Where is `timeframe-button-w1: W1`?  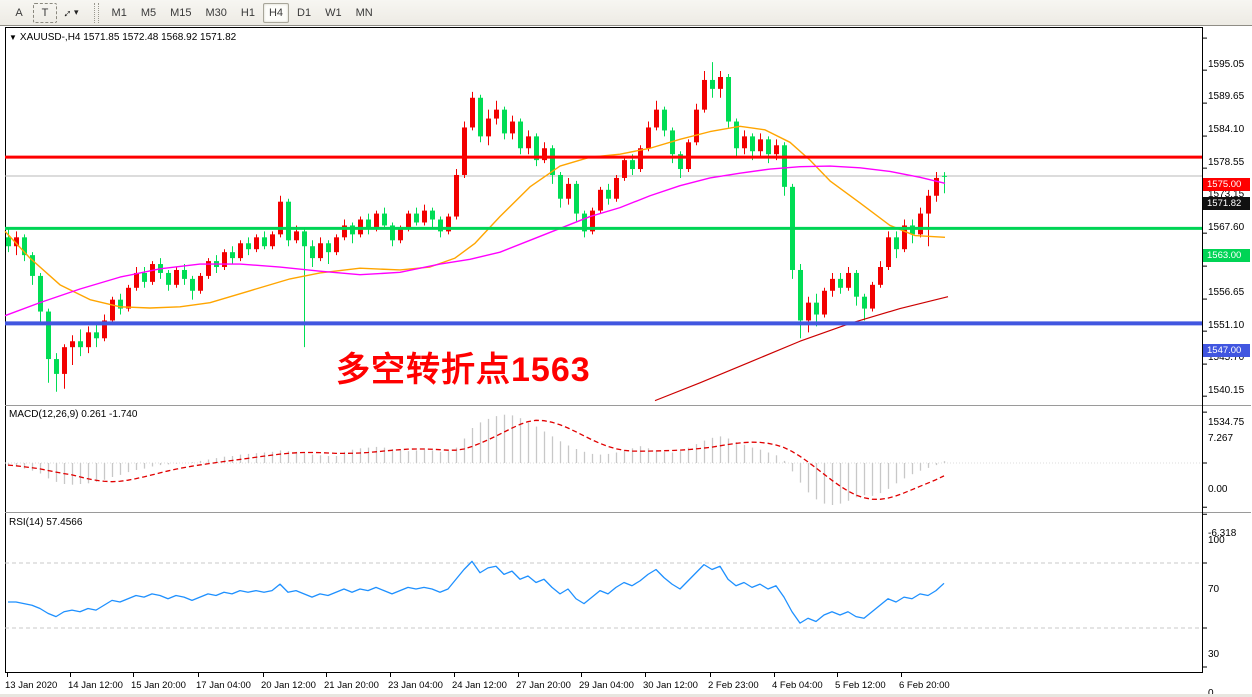
timeframe-button-w1: W1 is located at coordinates (333, 13).